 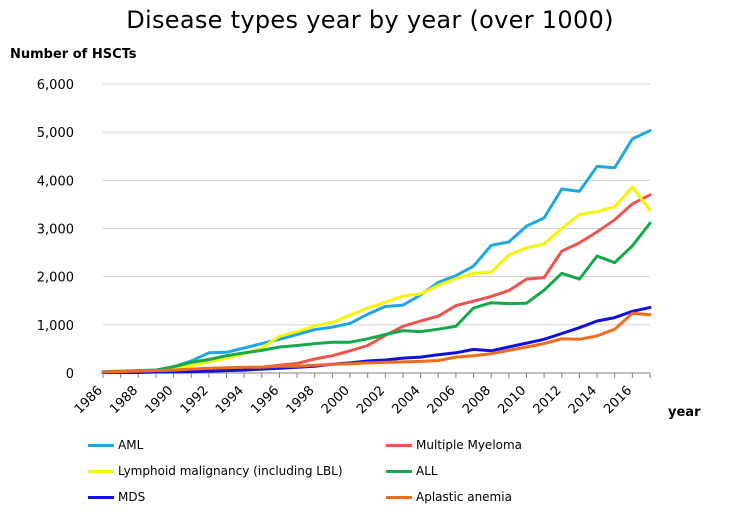 I want to click on x-tick-label: 2002, so click(x=371, y=400).